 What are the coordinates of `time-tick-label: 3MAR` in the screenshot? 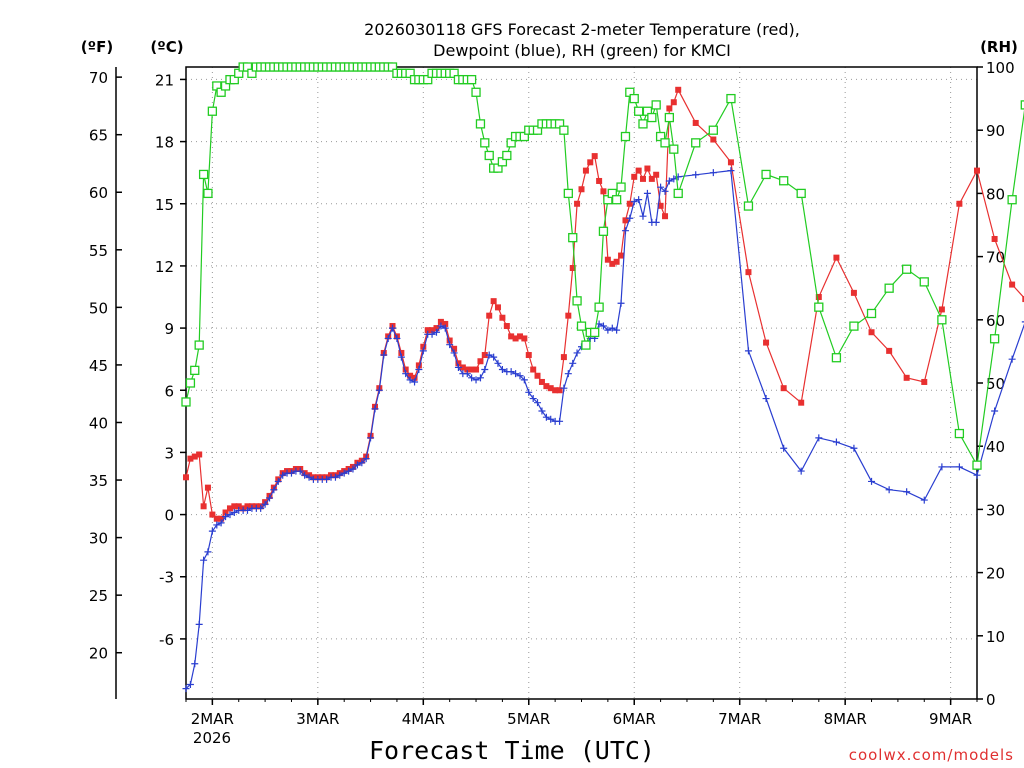 It's located at (317, 719).